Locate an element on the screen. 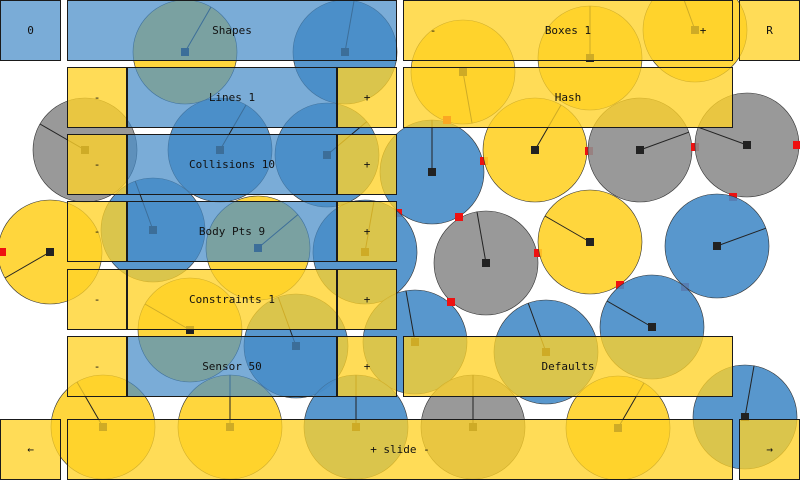  hash-button: Hash is located at coordinates (568, 97).